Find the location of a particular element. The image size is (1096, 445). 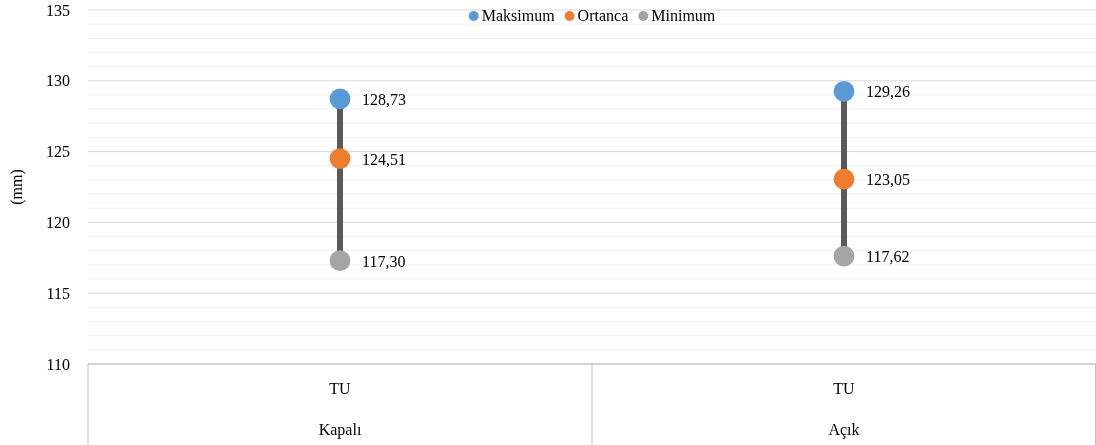

y-tick-label: 135 is located at coordinates (58, 10).